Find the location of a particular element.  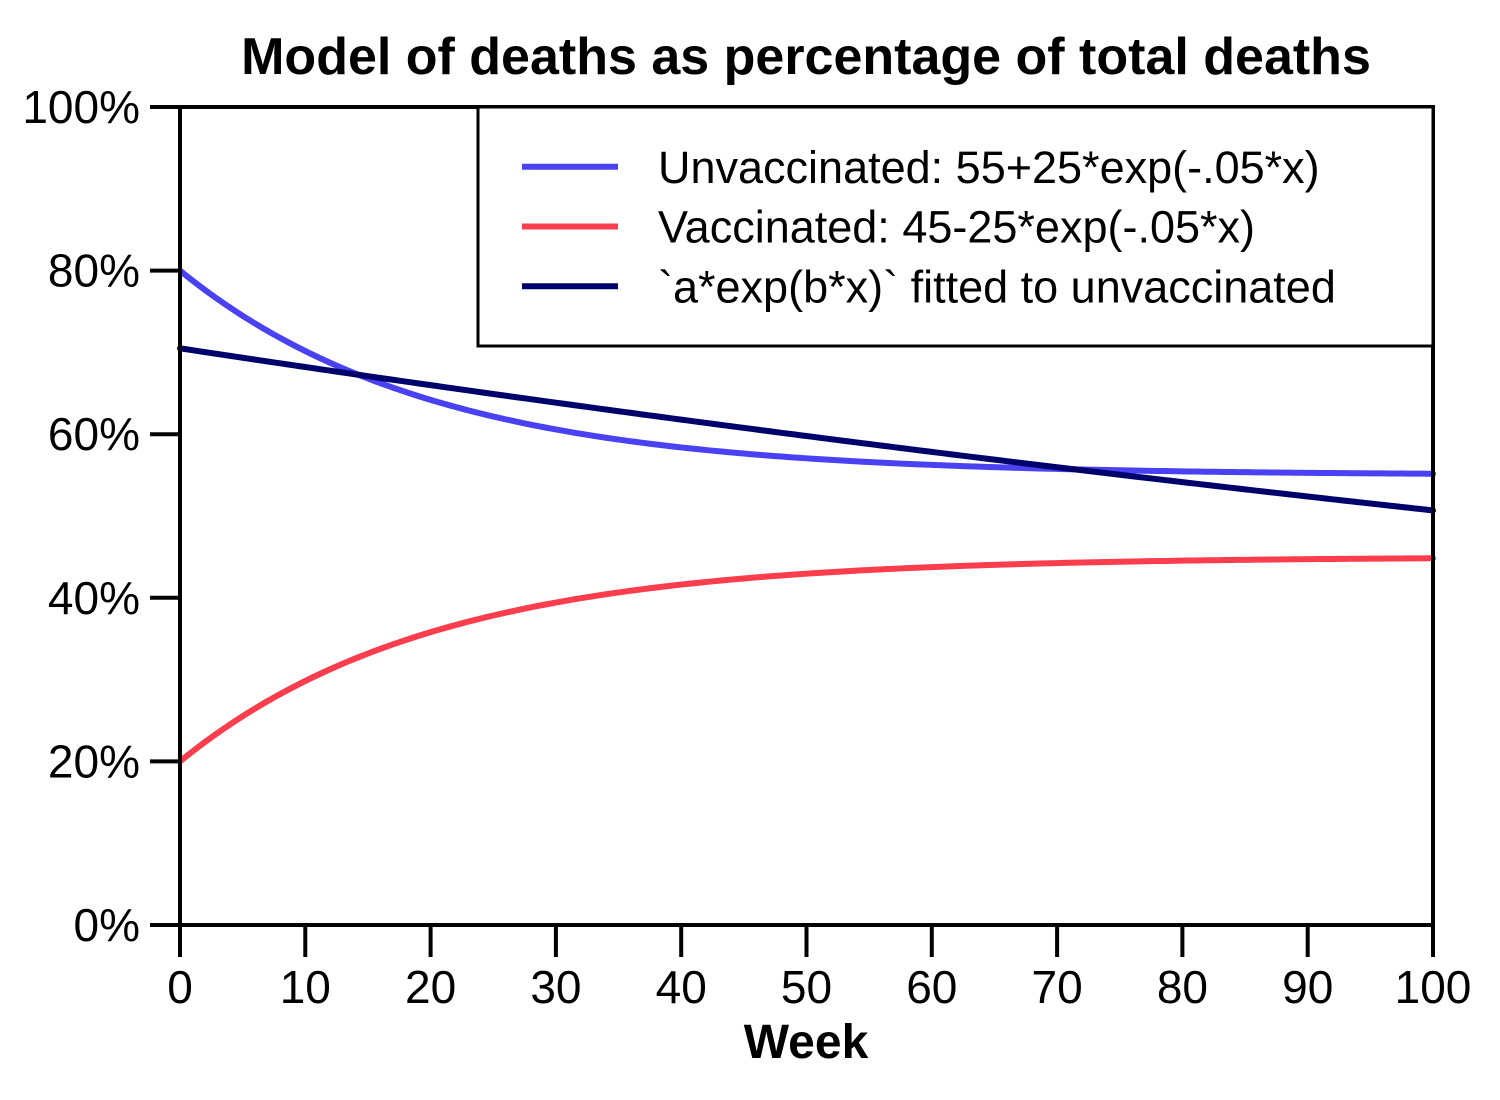

x-tick-label: 20 is located at coordinates (430, 987).